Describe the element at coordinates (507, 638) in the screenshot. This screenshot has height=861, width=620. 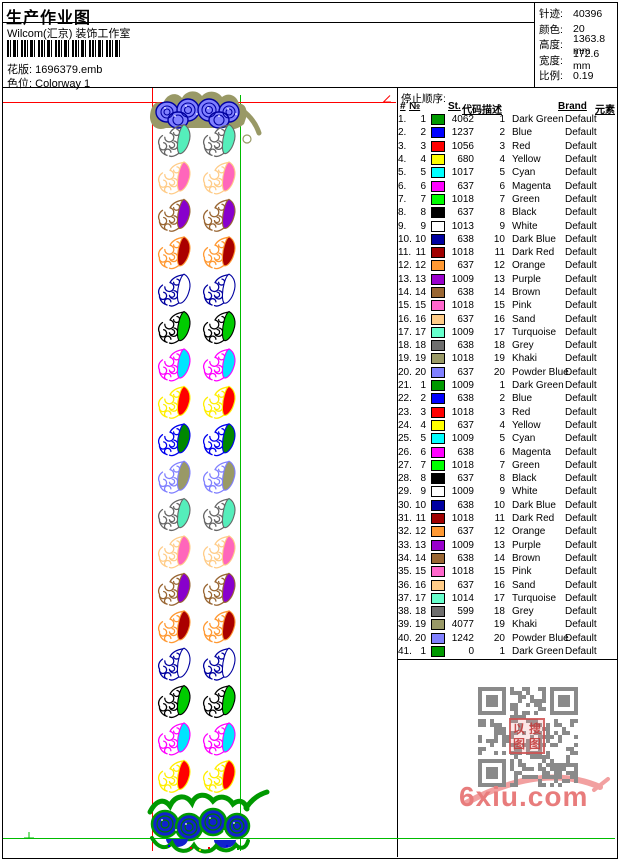
I see `table-row: 40. 20 1242 20 Powder Blue Default` at that location.